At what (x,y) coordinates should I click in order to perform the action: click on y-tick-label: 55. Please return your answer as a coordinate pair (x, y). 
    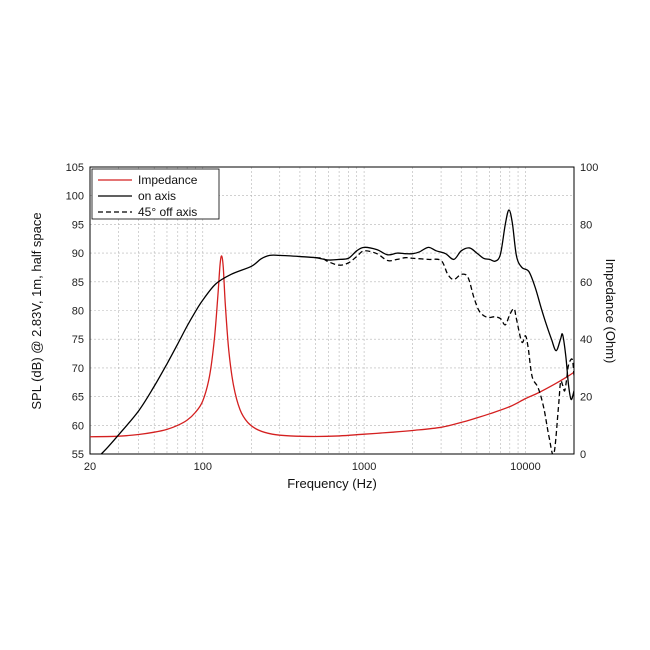
    Looking at the image, I should click on (78, 455).